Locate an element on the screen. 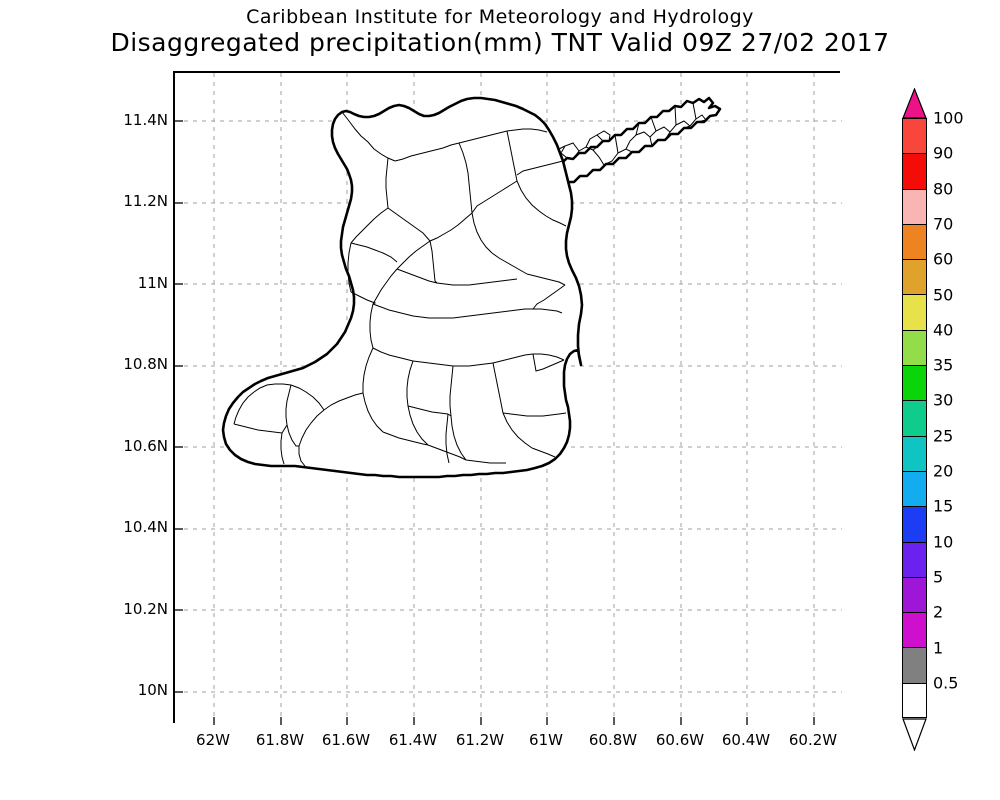 The width and height of the screenshot is (1000, 800). xtick-61.8W: 61.8W is located at coordinates (280, 740).